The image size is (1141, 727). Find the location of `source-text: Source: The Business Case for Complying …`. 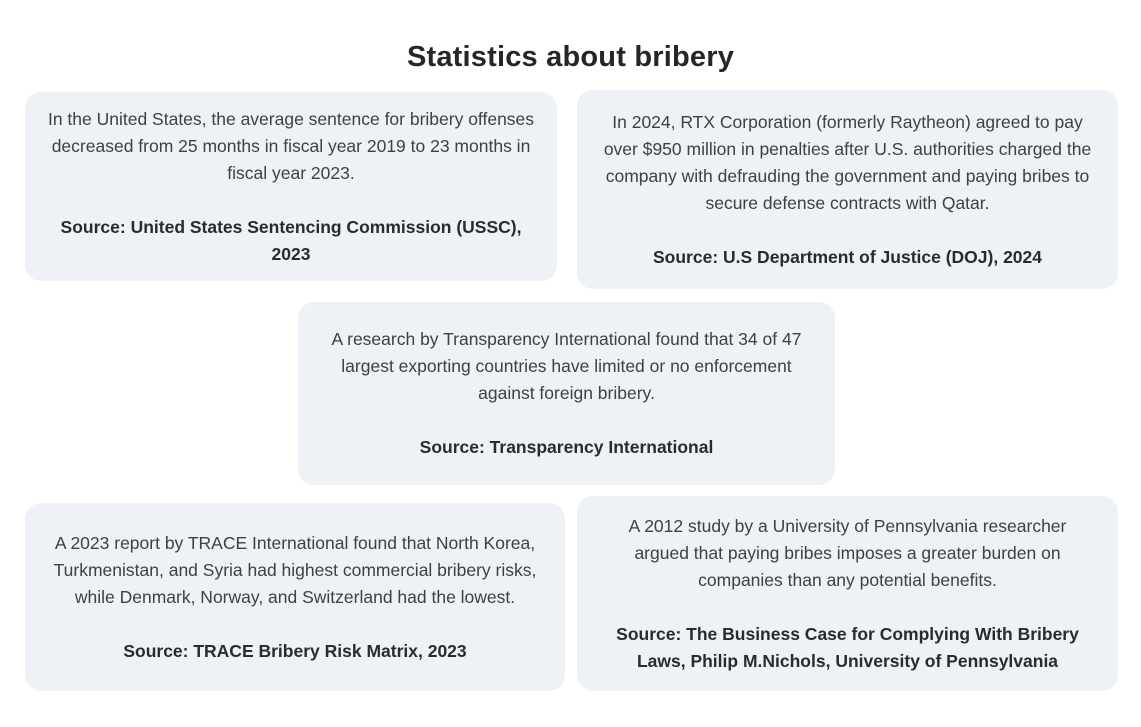

source-text: Source: The Business Case for Complying … is located at coordinates (847, 647).